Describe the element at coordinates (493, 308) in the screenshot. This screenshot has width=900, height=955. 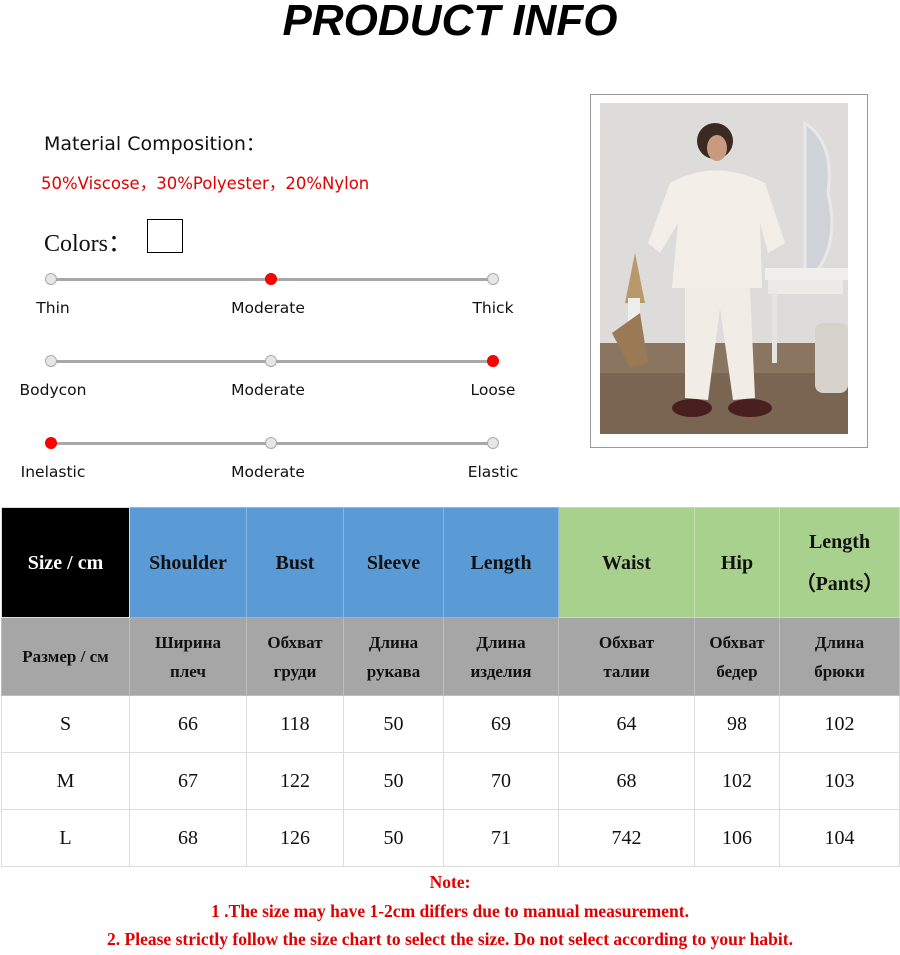
I see `scale-label: Thick` at that location.